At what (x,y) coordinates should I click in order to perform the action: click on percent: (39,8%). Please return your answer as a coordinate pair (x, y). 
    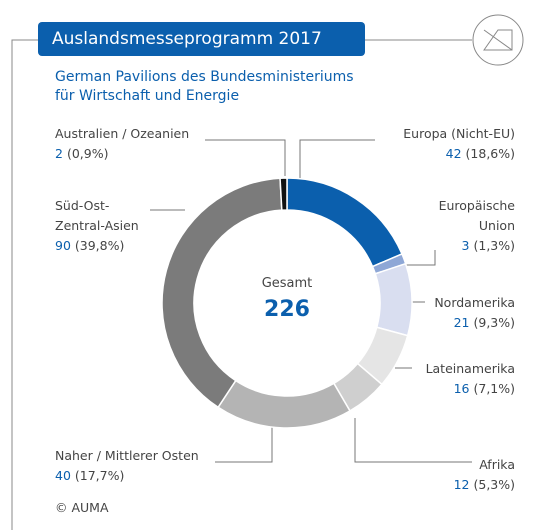
    Looking at the image, I should click on (99, 245).